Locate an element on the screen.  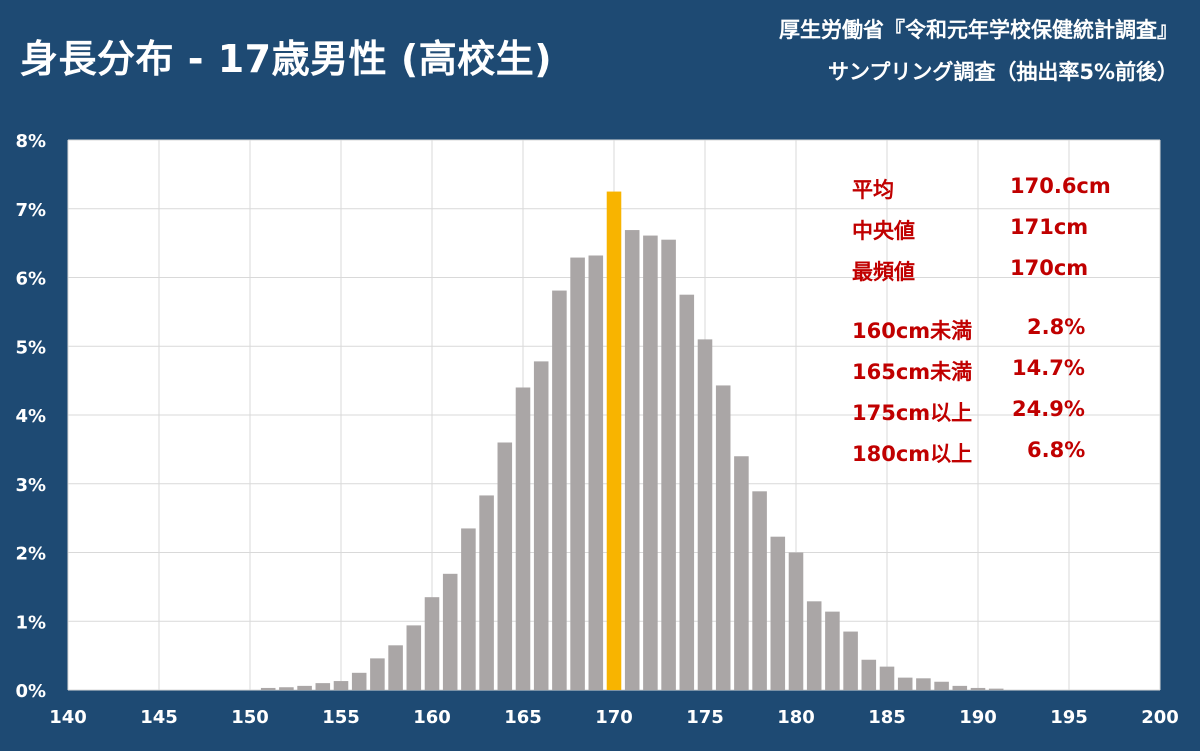
y-tick-label: 1% is located at coordinates (30, 622).